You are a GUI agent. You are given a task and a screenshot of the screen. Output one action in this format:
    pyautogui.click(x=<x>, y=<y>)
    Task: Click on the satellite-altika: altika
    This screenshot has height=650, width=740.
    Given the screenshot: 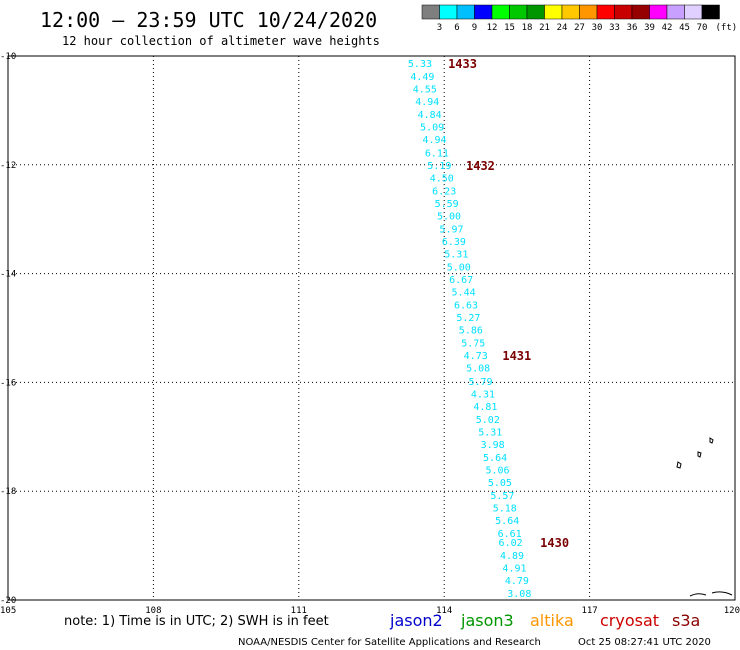 What is the action you would take?
    pyautogui.click(x=552, y=620)
    